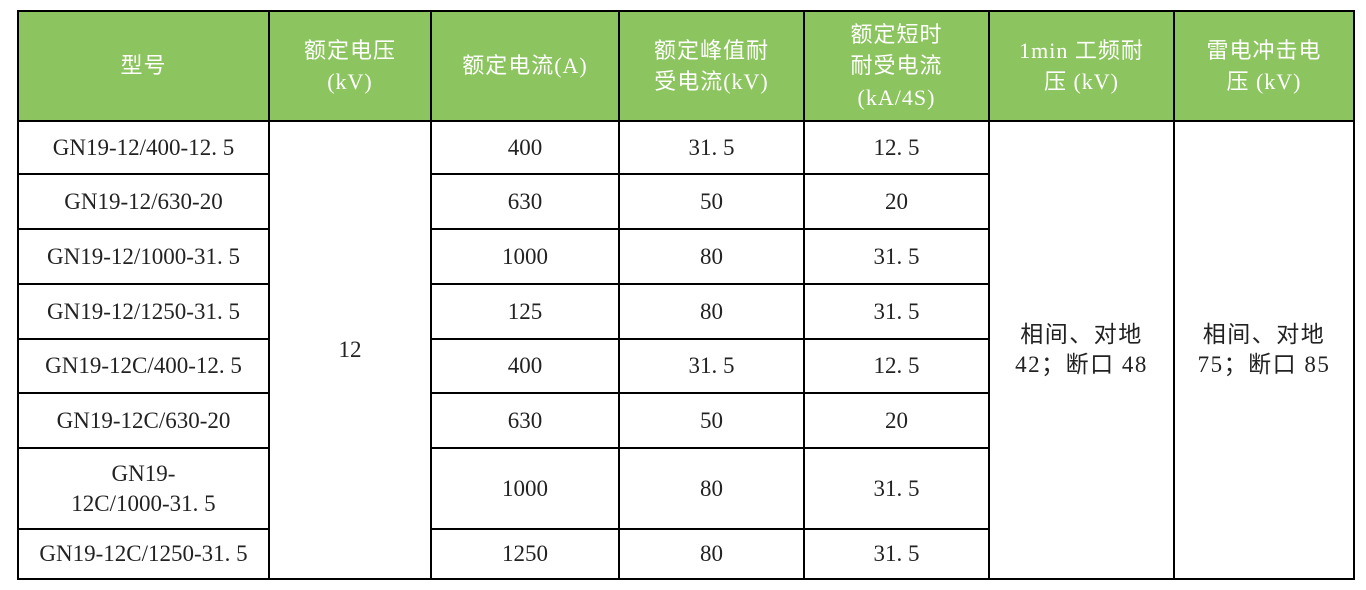 The width and height of the screenshot is (1366, 590). I want to click on model-cell: GN19-12/1250-31. 5, so click(143, 311).